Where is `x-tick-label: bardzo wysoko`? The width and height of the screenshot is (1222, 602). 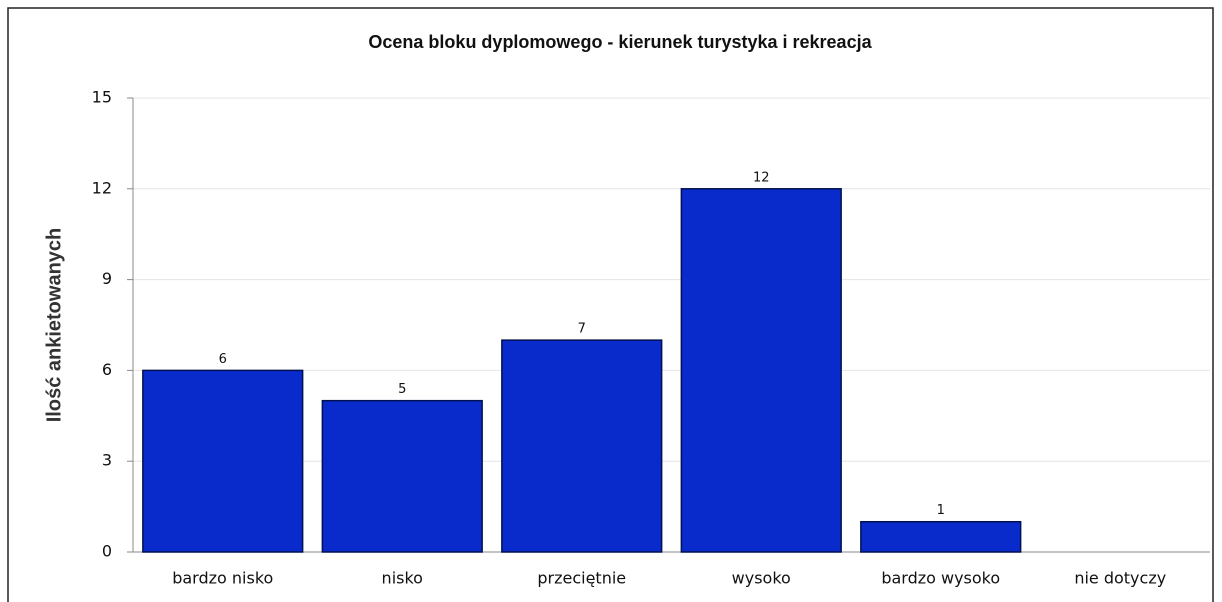 x-tick-label: bardzo wysoko is located at coordinates (940, 578).